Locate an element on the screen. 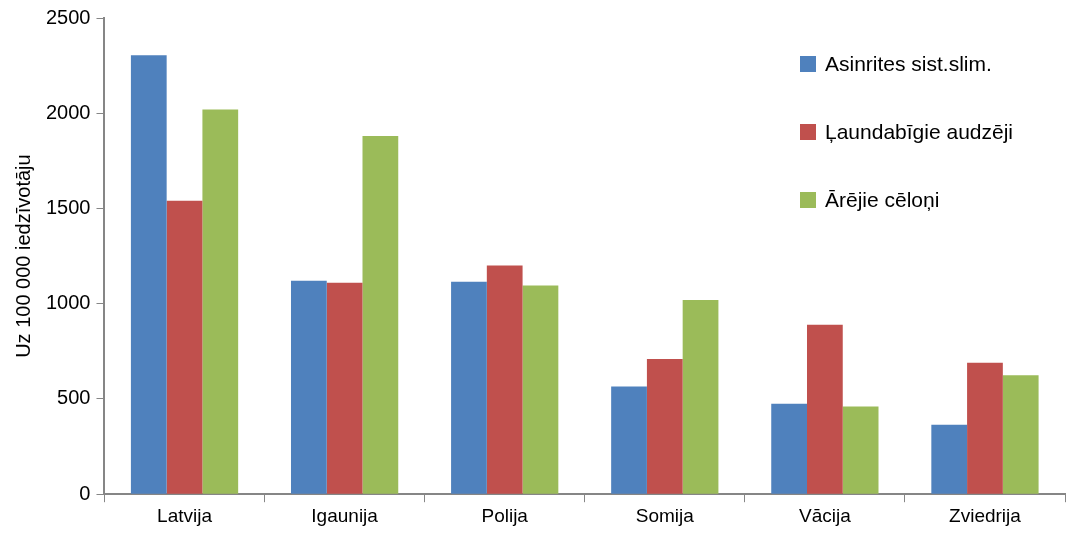 This screenshot has height=535, width=1073. x-tick-label: Zviedrija is located at coordinates (985, 515).